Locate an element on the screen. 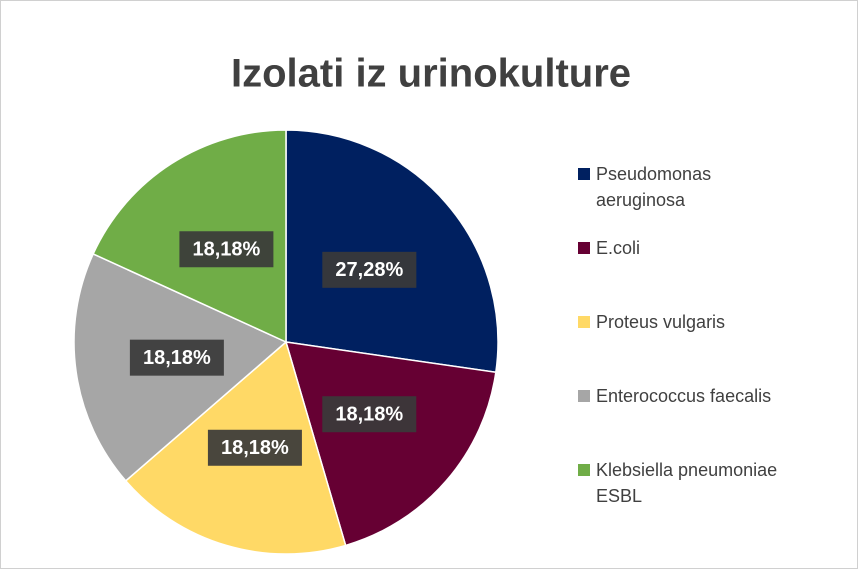 The height and width of the screenshot is (569, 858). legend-label: Proteus vulgaris is located at coordinates (661, 322).